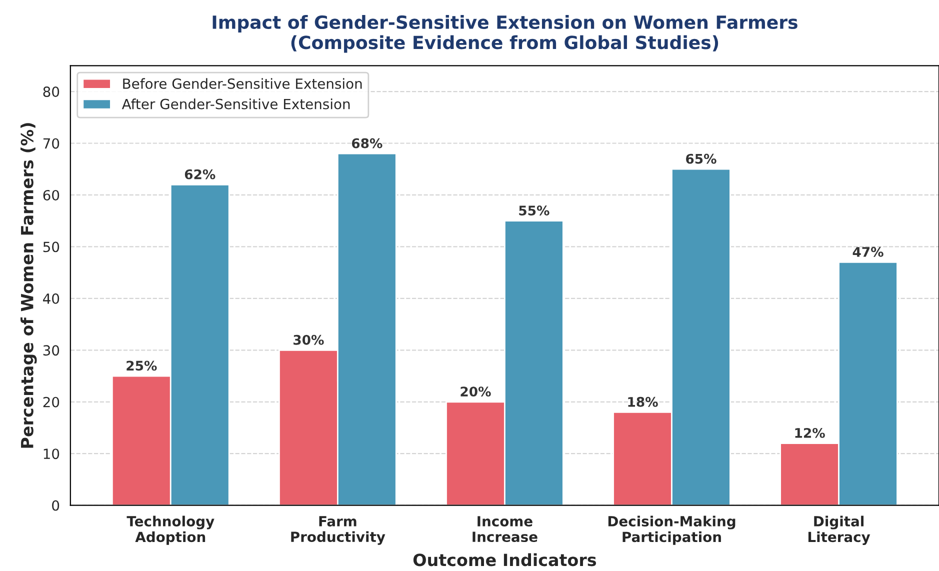 The width and height of the screenshot is (939, 571). I want to click on y-tick-label: 80, so click(51, 91).